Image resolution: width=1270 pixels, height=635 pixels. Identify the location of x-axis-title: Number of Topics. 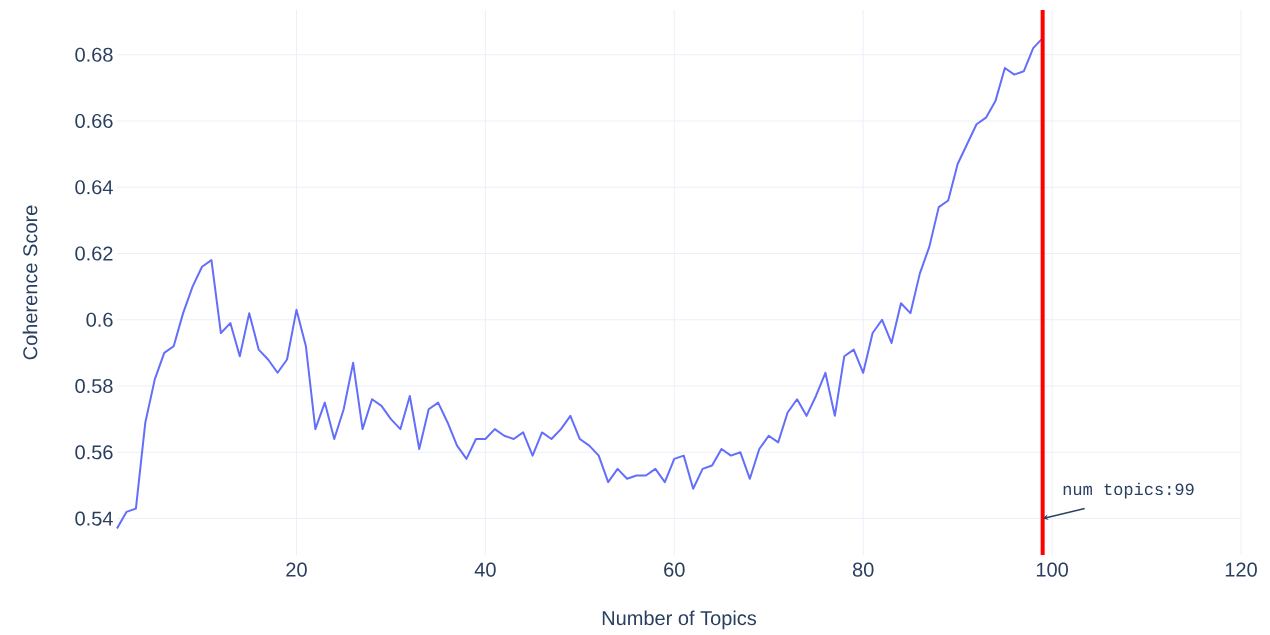
(679, 620).